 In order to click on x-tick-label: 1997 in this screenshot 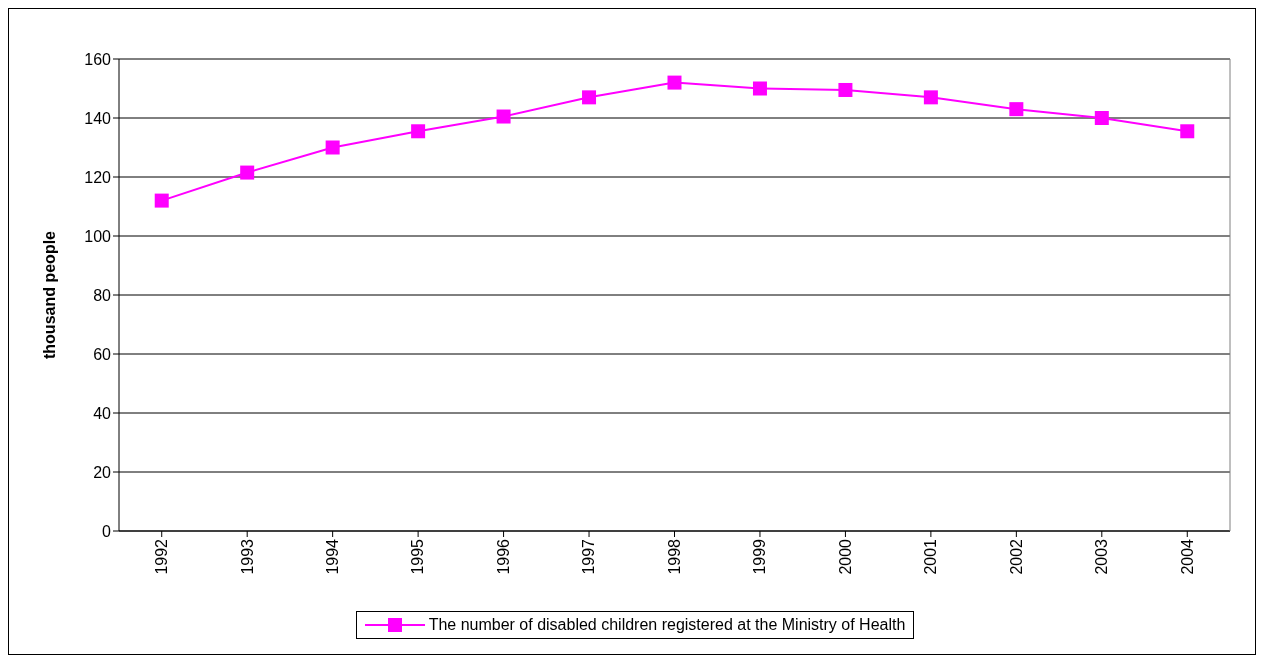, I will do `click(589, 556)`.